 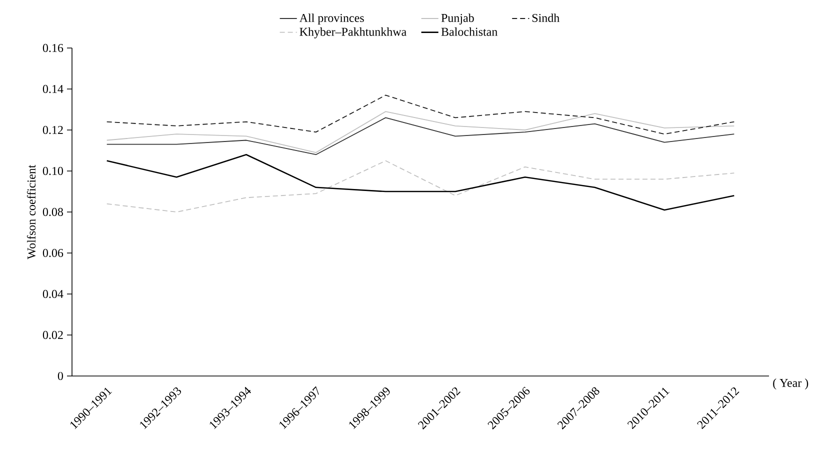 I want to click on legend-label: Sindh, so click(x=546, y=18).